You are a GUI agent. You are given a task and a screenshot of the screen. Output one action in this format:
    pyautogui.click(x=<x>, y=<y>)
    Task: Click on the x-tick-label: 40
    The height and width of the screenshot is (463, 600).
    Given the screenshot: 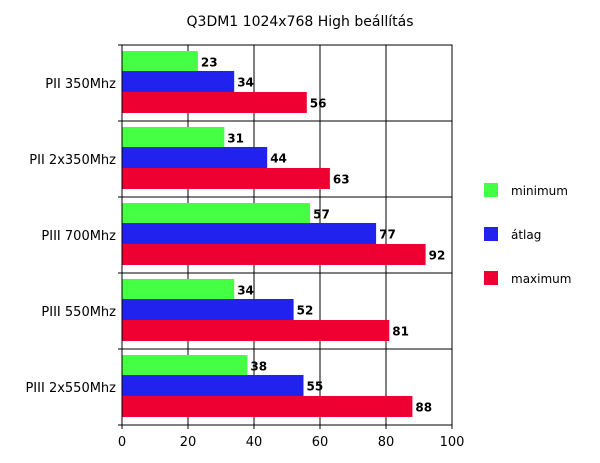 What is the action you would take?
    pyautogui.click(x=254, y=442)
    